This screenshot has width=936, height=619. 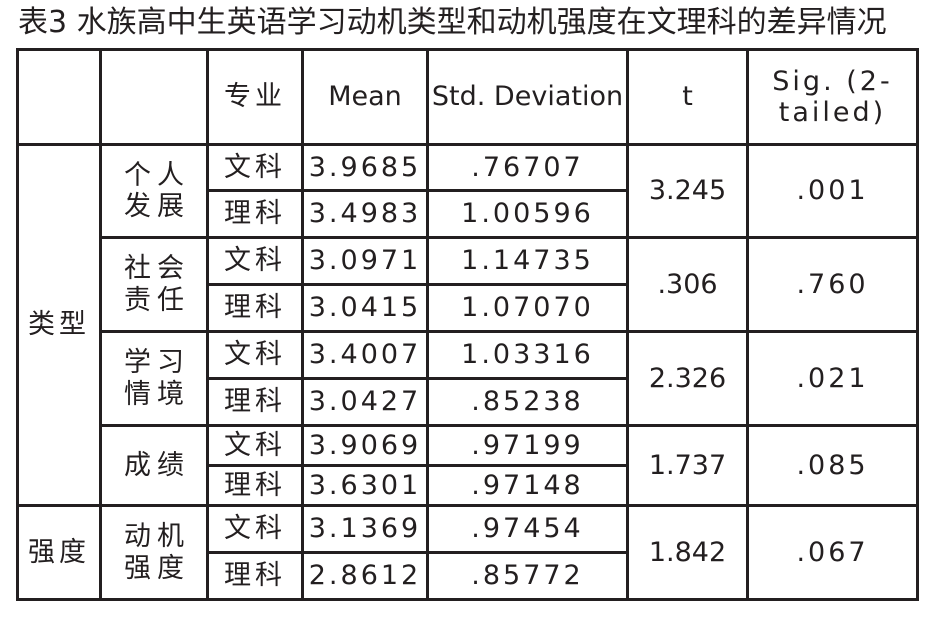 What do you see at coordinates (59, 552) in the screenshot?
I see `group-label: 强度` at bounding box center [59, 552].